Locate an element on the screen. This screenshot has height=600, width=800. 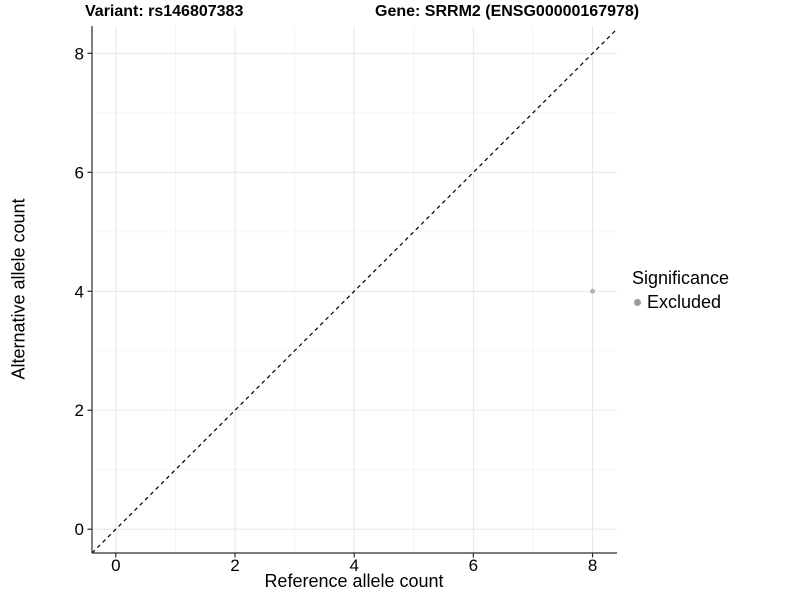
legend-entry-label: Excluded is located at coordinates (684, 302).